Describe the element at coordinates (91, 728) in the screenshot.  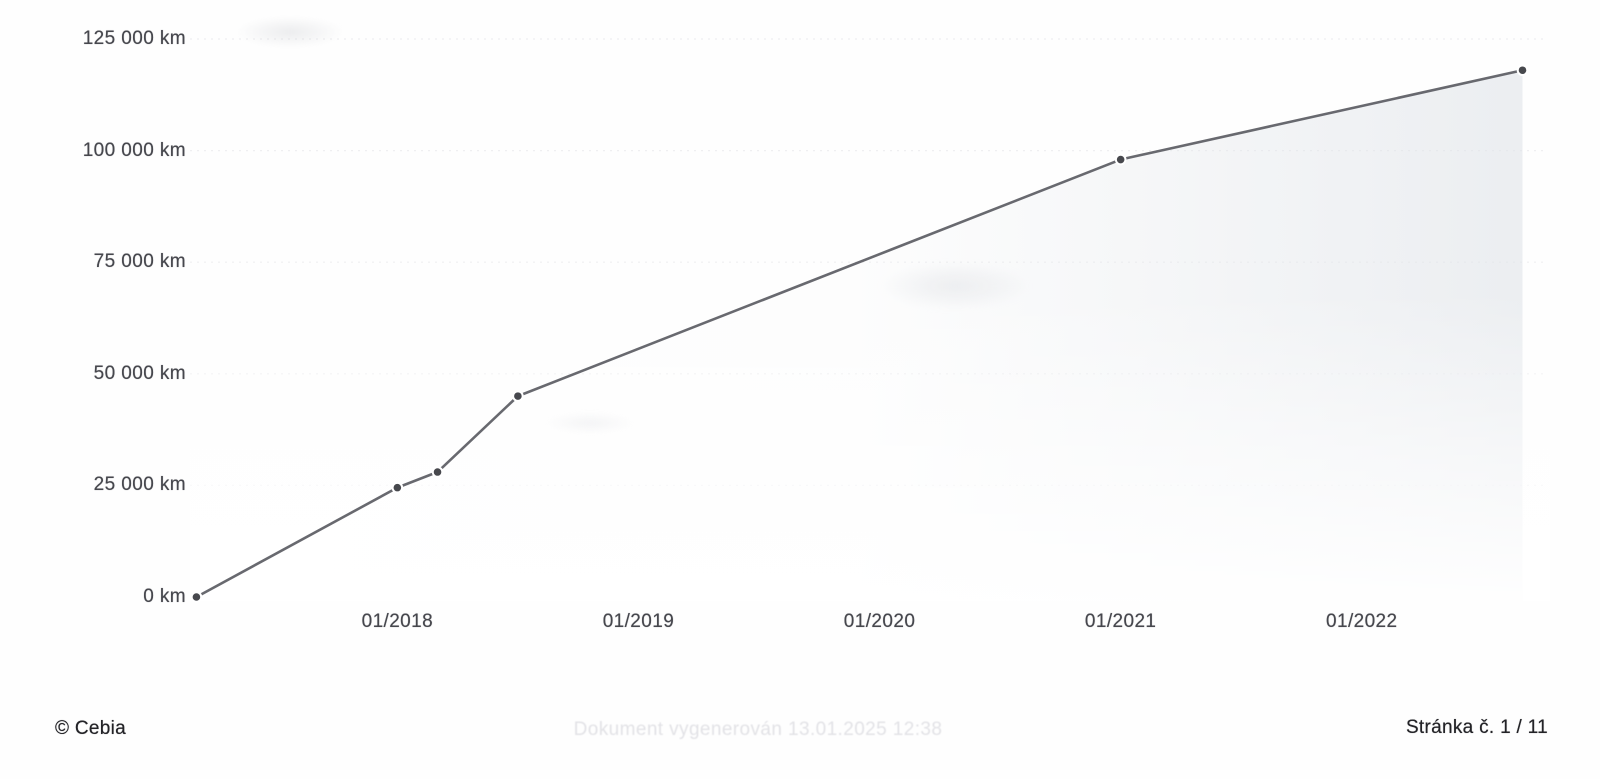
I see `copyright-text: © Cebia` at that location.